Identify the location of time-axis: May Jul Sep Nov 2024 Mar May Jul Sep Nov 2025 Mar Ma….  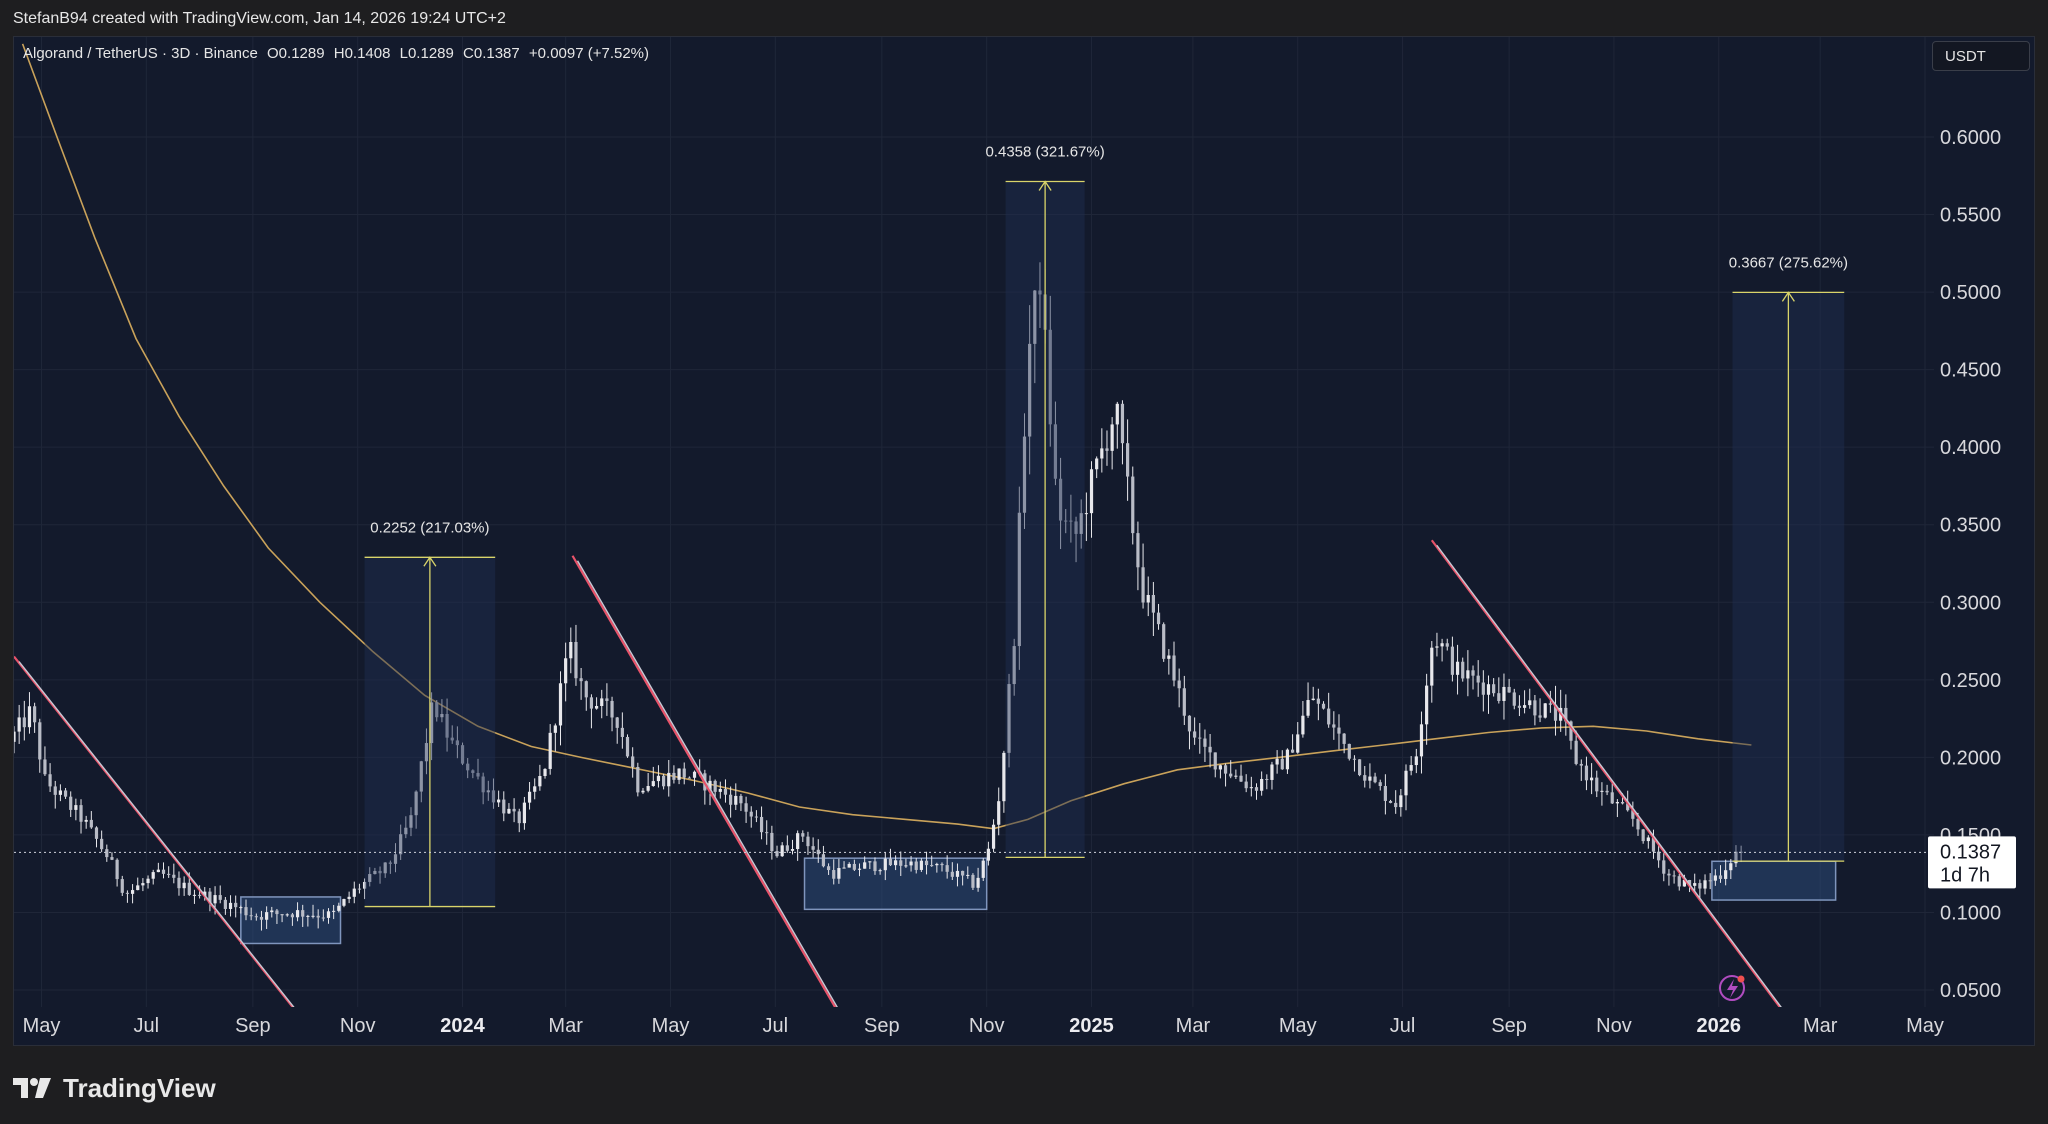
(983, 1026).